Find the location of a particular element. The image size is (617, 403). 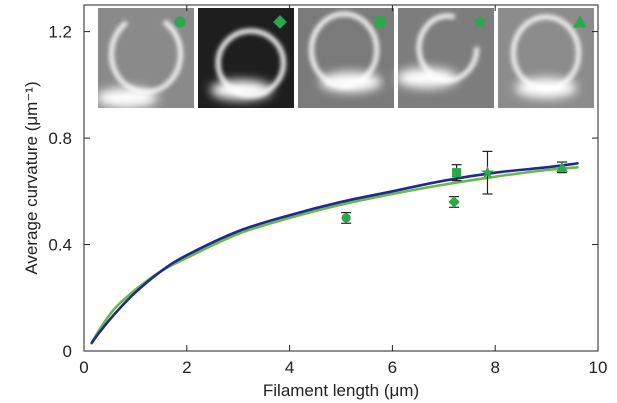

x-tick-label: 2 is located at coordinates (186, 367).